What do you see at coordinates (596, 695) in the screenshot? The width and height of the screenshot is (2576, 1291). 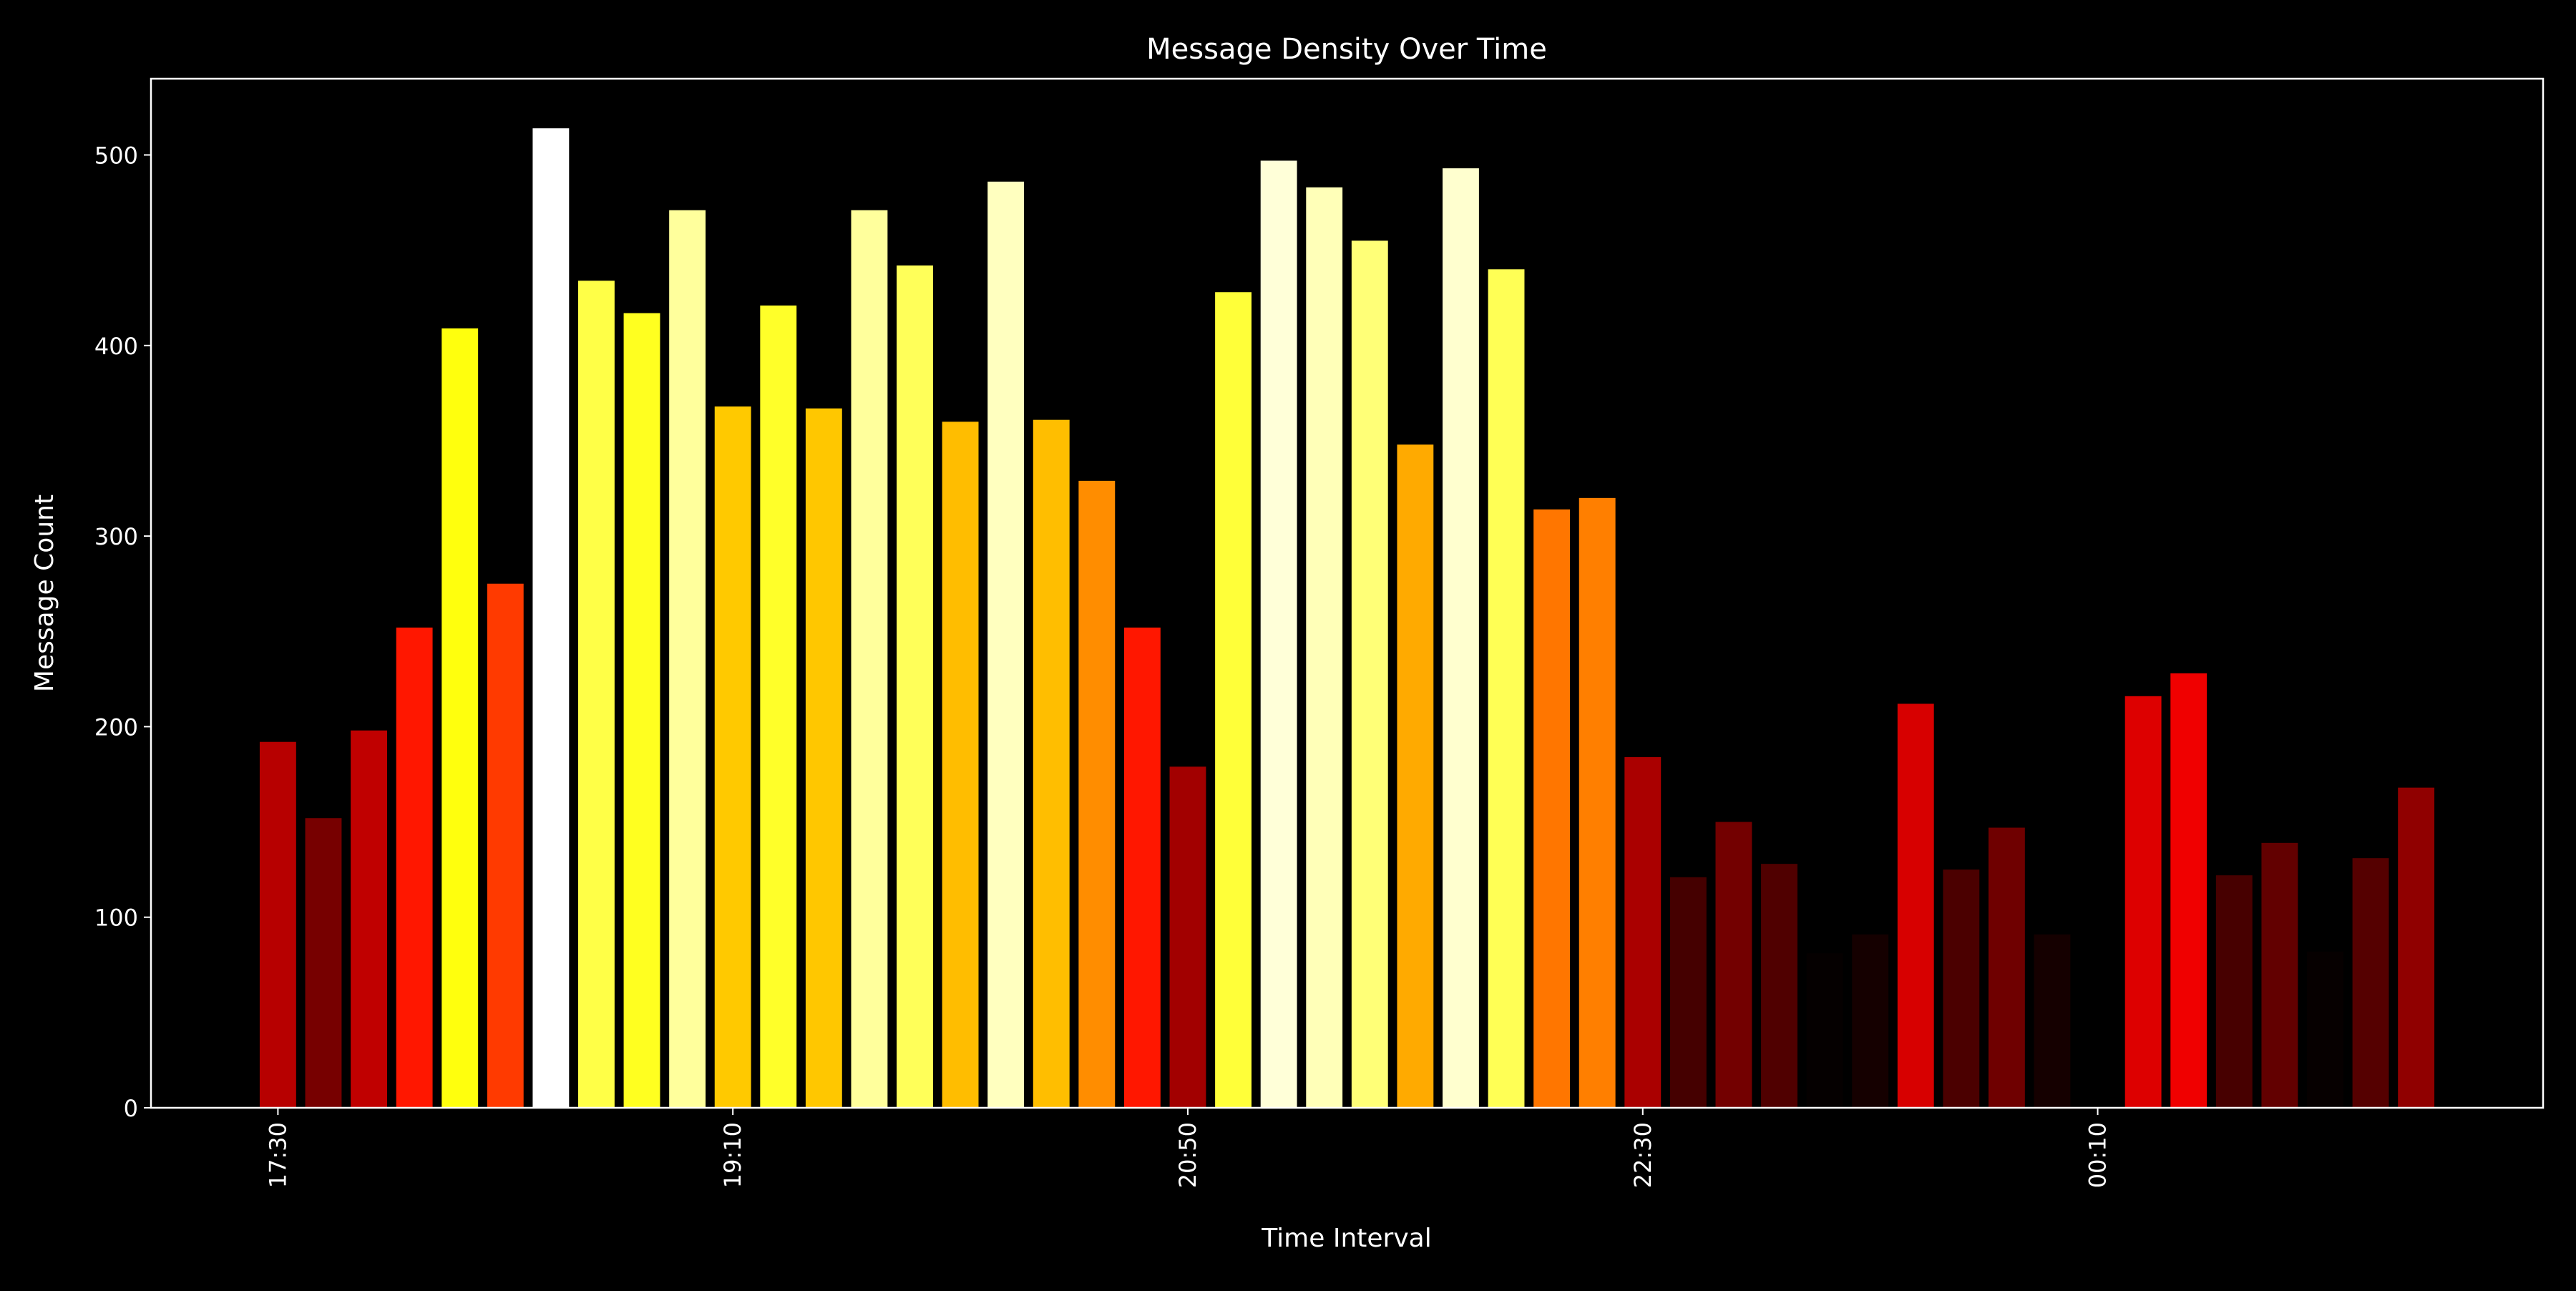 I see `bar-18:40` at bounding box center [596, 695].